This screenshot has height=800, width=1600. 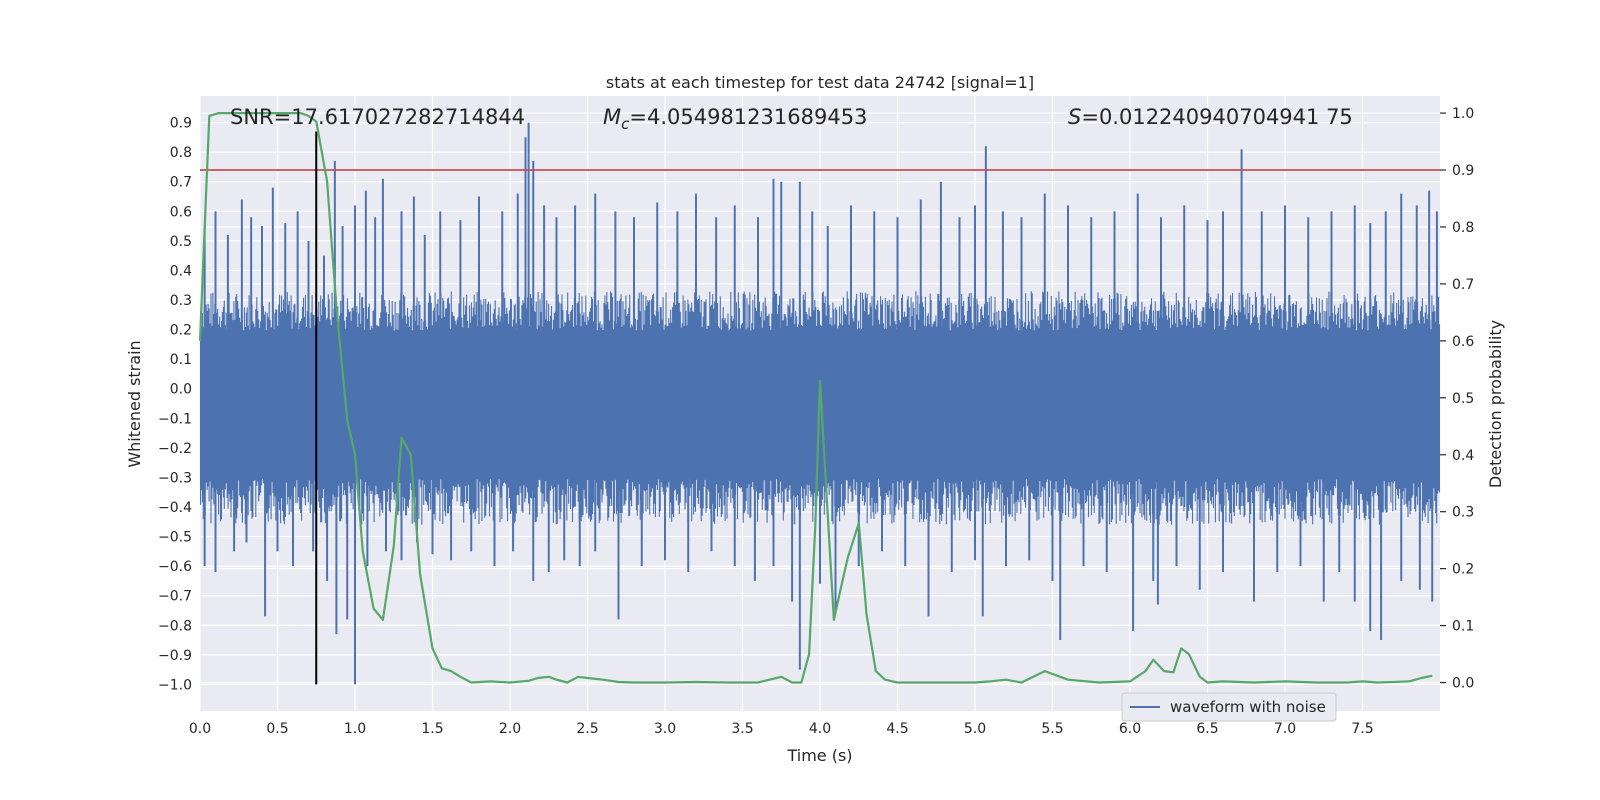 I want to click on s-symbol: S, so click(x=1074, y=117).